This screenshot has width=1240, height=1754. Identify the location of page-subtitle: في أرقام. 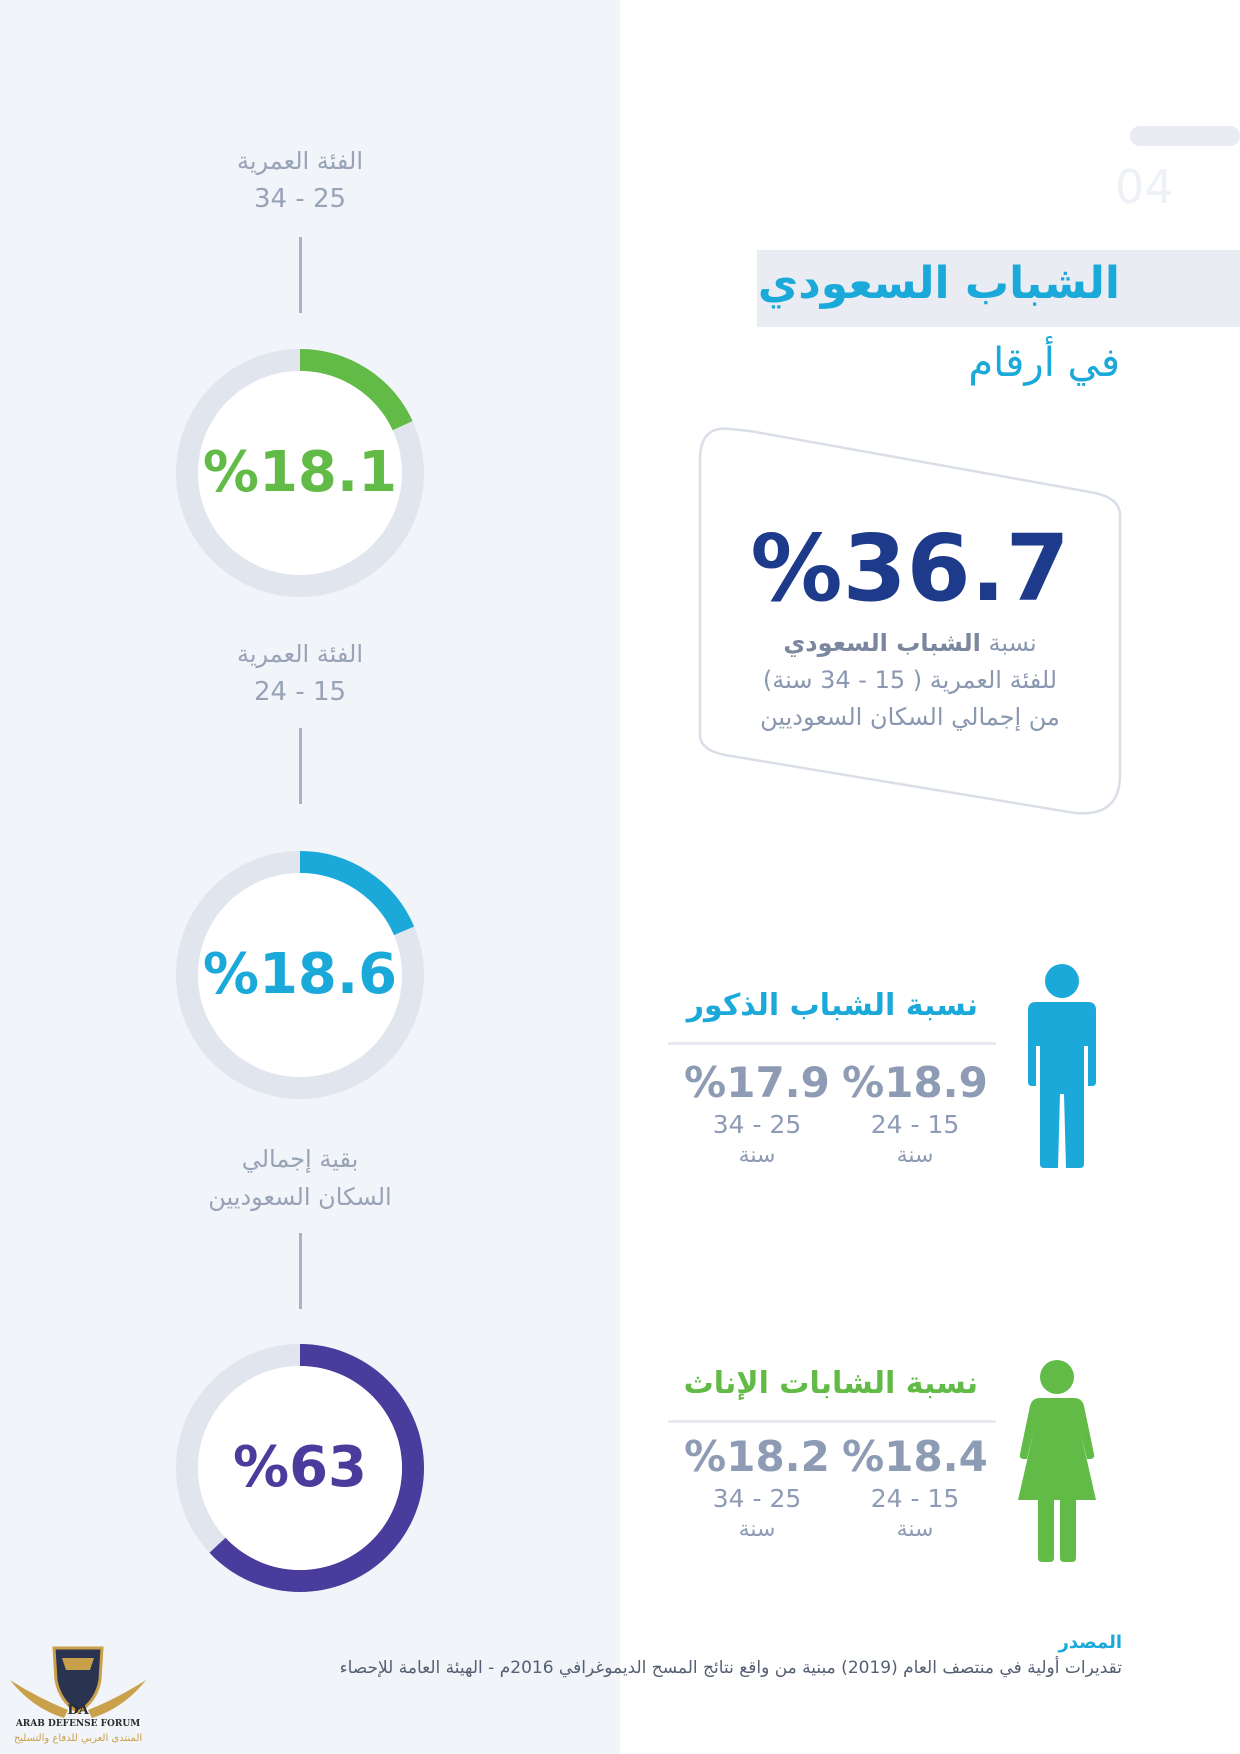
(1044, 363).